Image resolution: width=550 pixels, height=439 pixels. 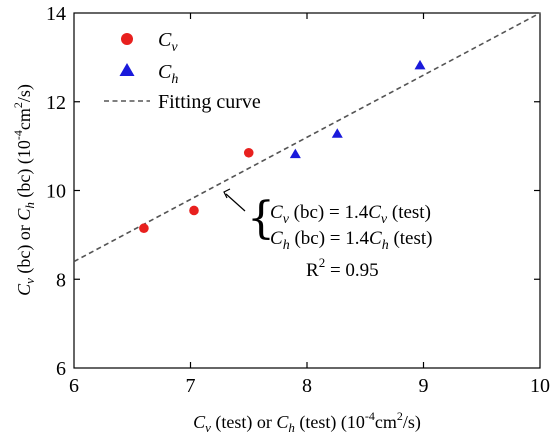 I want to click on x-tick-label: 9, so click(x=424, y=386).